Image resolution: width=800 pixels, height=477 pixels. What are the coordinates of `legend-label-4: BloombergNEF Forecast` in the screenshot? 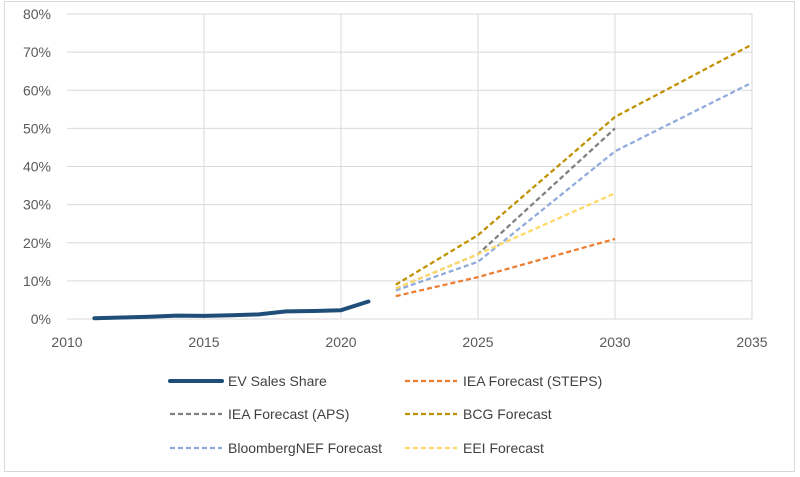 It's located at (305, 448).